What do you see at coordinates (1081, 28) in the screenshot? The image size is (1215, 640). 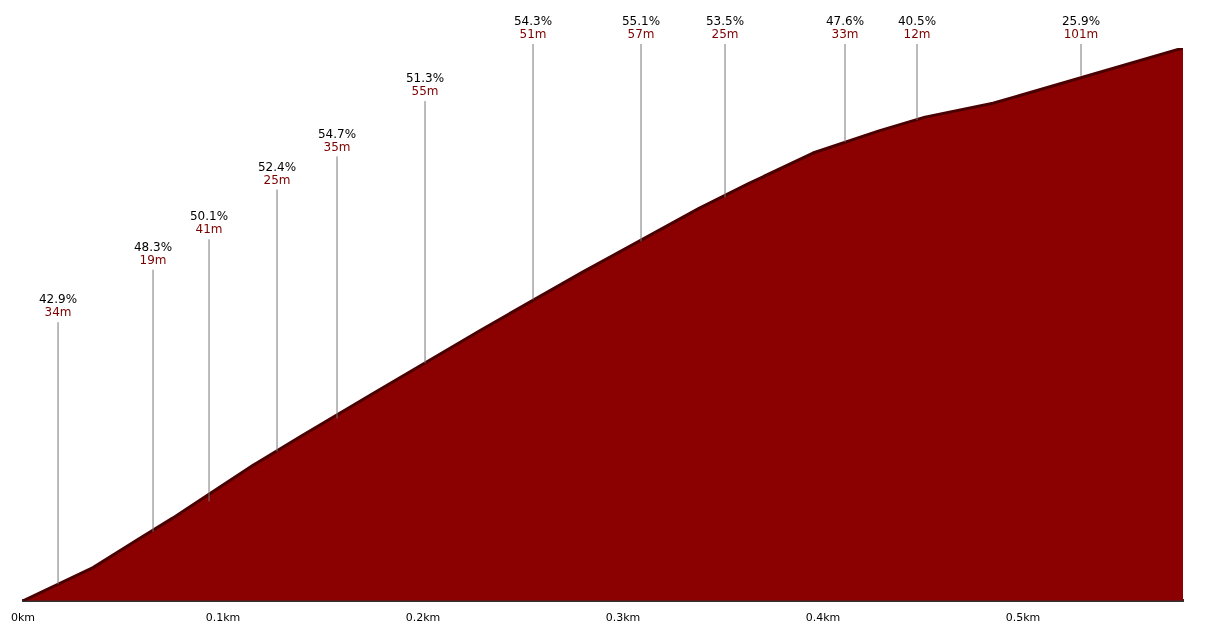 I see `annotation: 25.9% 101m` at bounding box center [1081, 28].